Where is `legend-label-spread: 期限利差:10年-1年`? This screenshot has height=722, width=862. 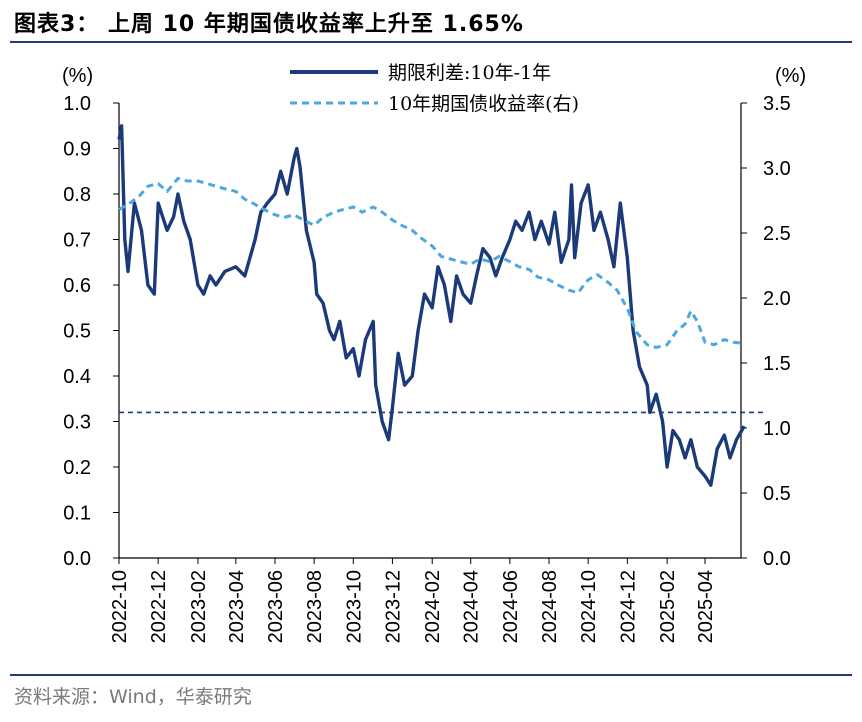 legend-label-spread: 期限利差:10年-1年 is located at coordinates (469, 73).